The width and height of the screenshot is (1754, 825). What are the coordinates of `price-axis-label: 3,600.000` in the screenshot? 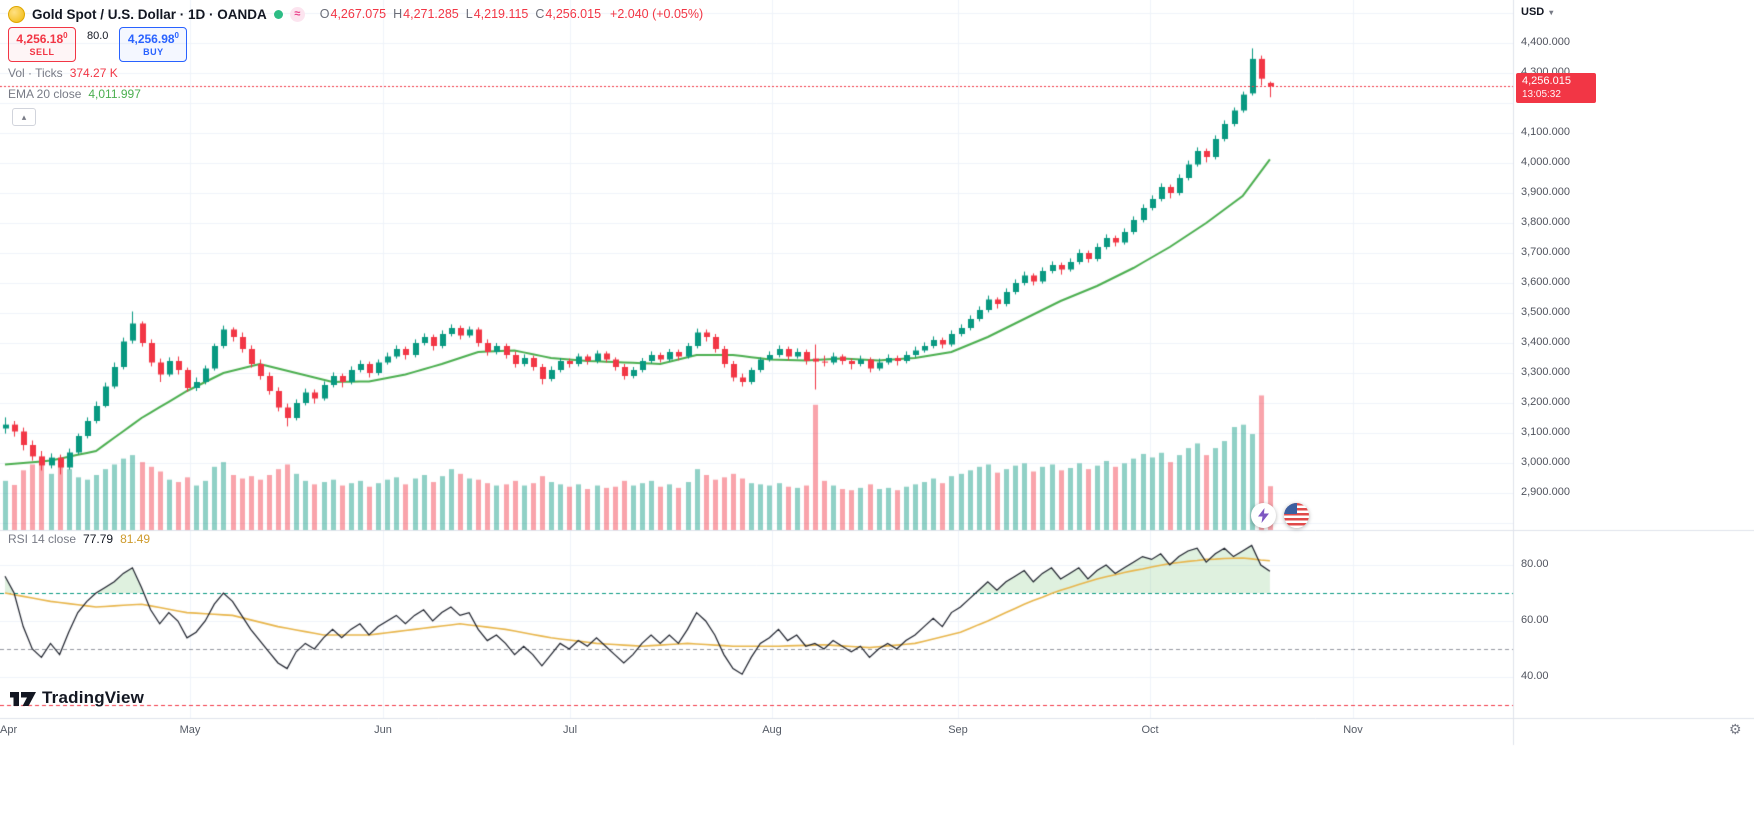 It's located at (1545, 282).